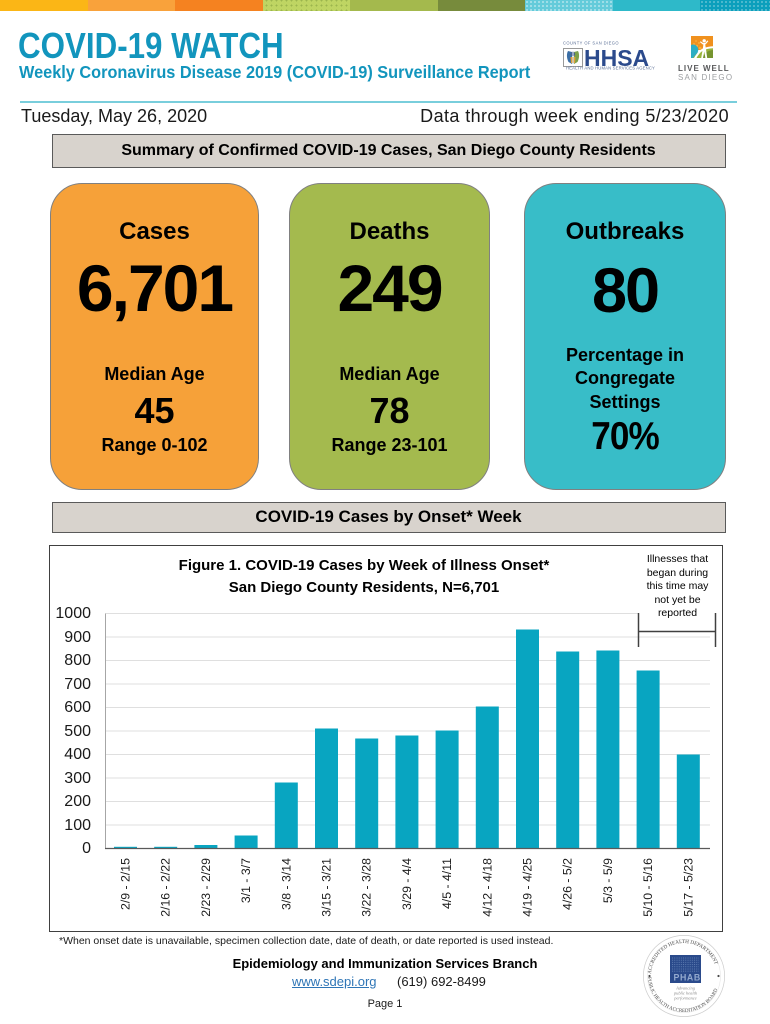  Describe the element at coordinates (166, 887) in the screenshot. I see `svg-text: 2/16 - 2/22` at that location.